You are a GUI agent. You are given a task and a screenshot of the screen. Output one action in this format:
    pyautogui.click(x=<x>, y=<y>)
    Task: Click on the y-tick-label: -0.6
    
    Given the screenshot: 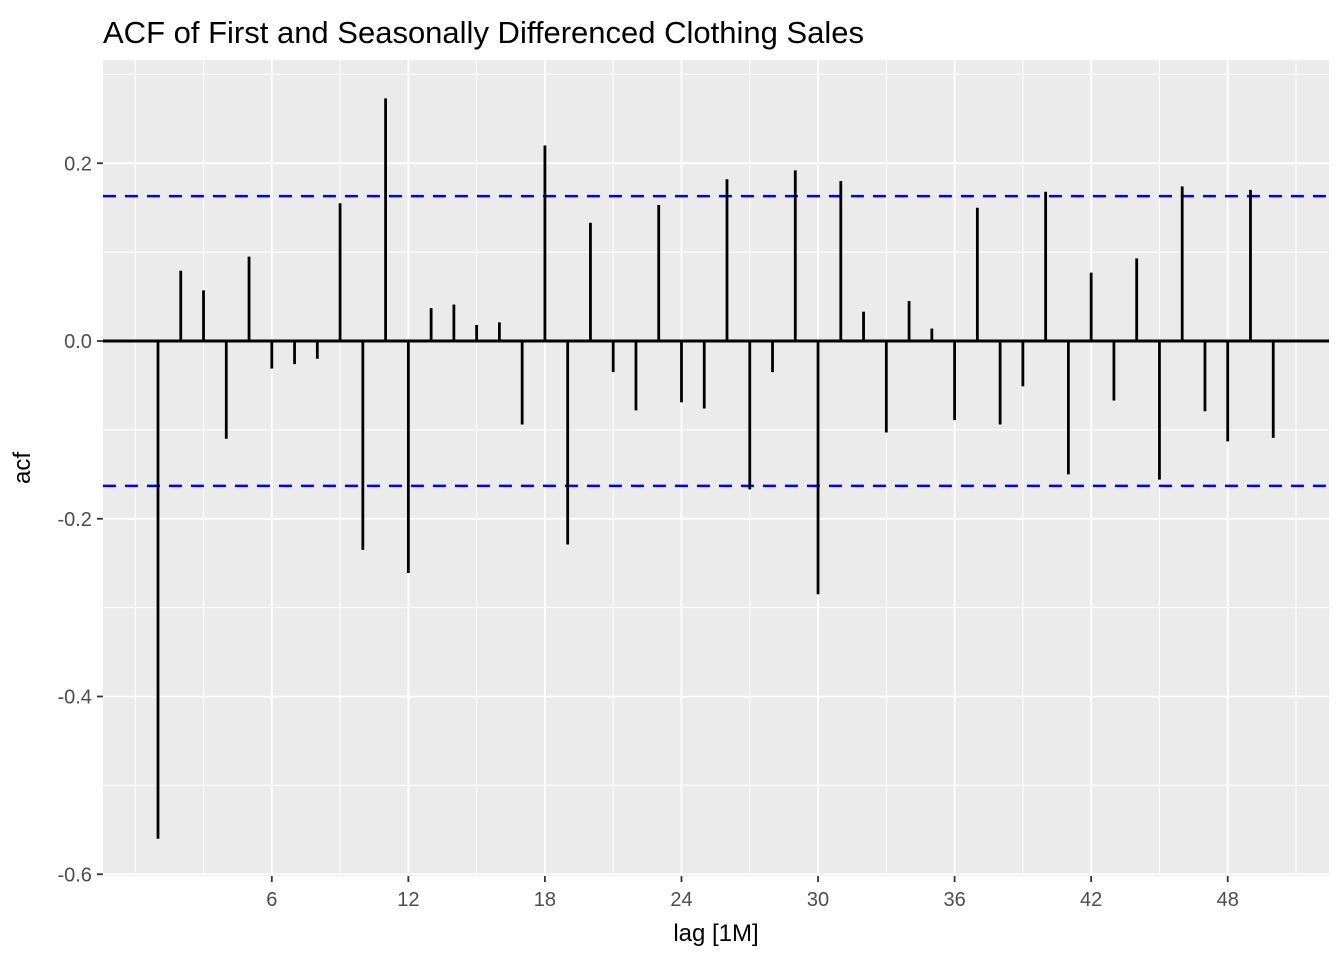 What is the action you would take?
    pyautogui.click(x=74, y=875)
    